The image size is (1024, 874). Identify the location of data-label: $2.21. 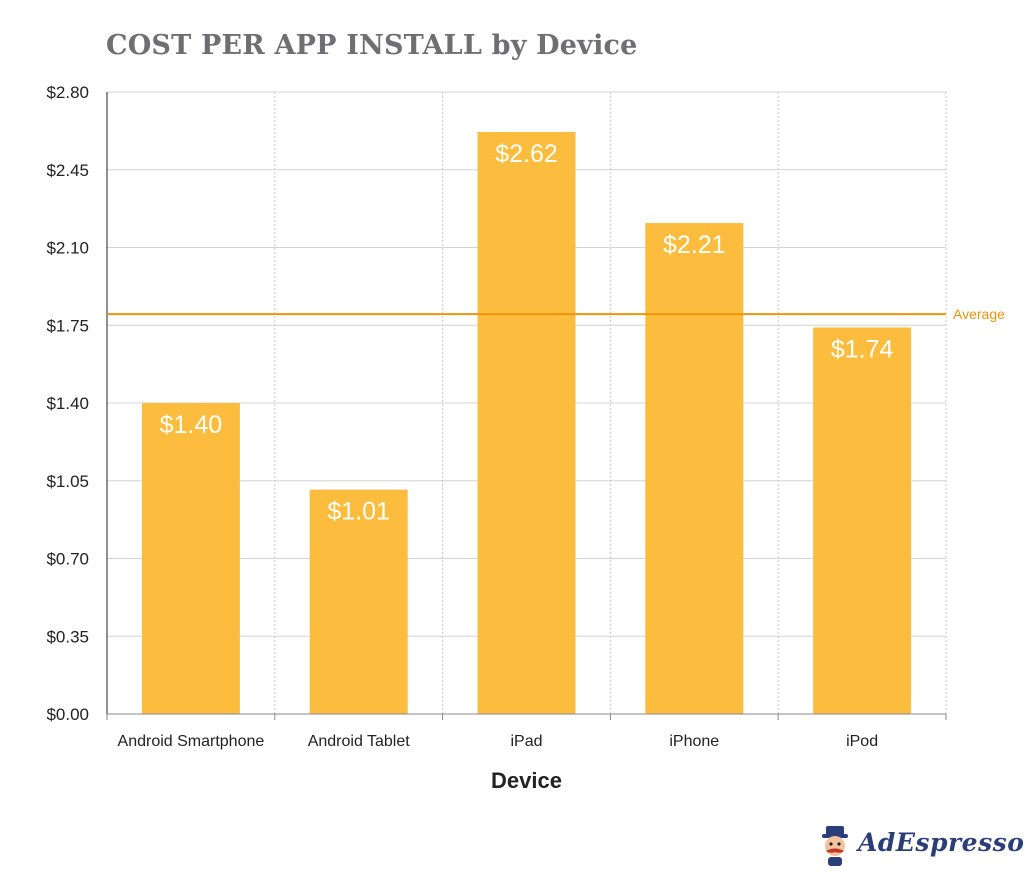
(694, 245).